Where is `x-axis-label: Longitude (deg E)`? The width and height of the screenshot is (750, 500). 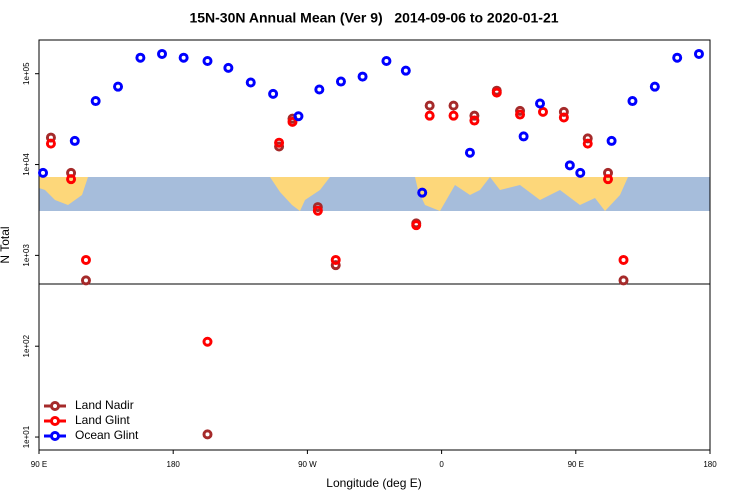 x-axis-label: Longitude (deg E) is located at coordinates (373, 483).